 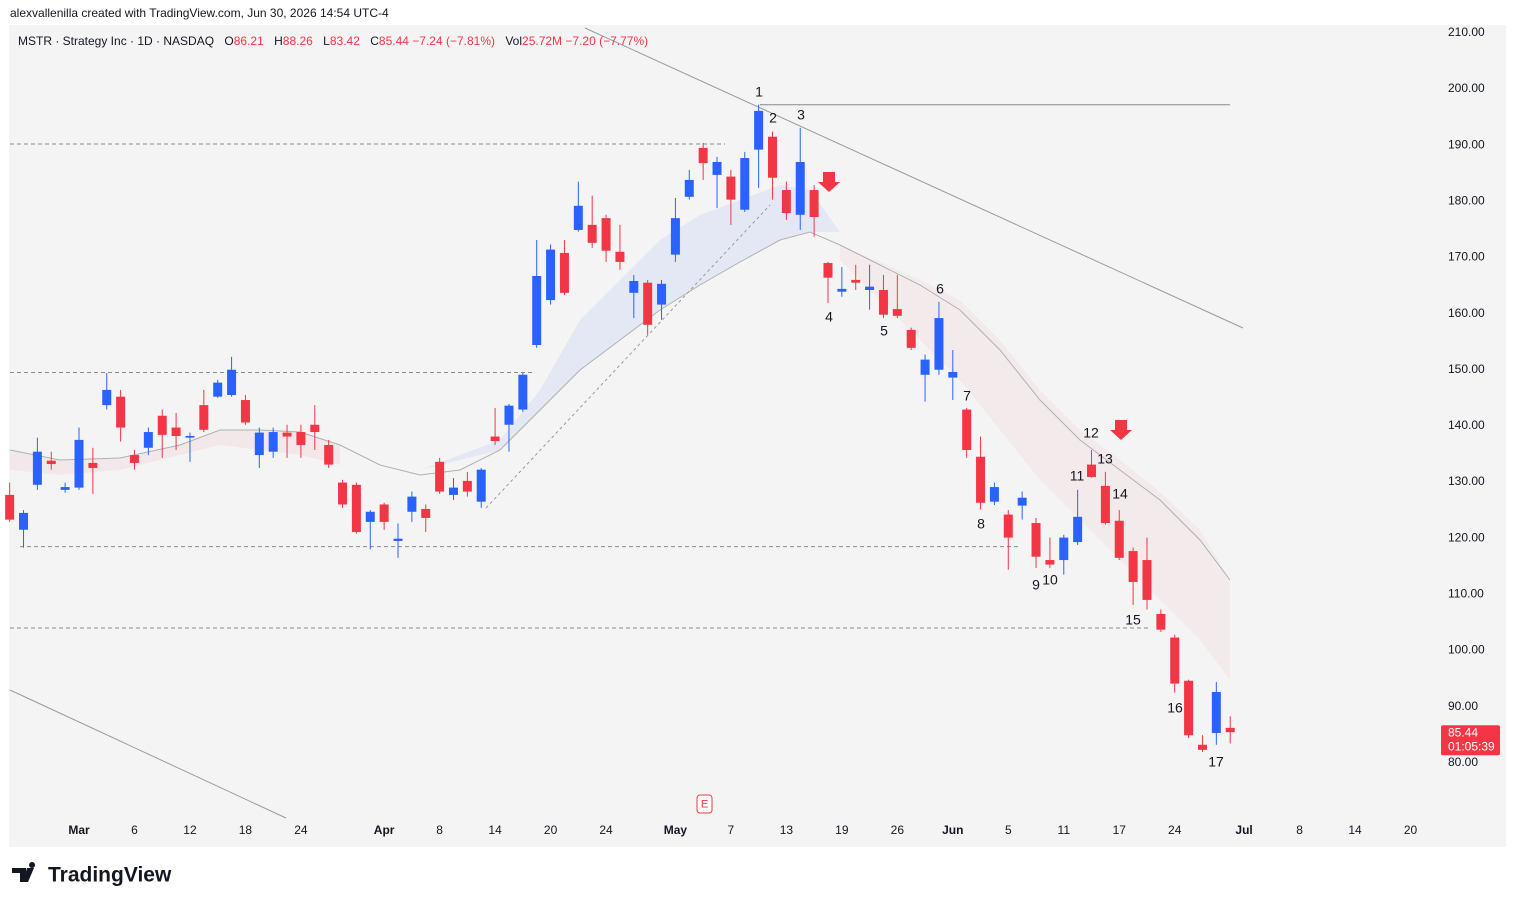 What do you see at coordinates (1120, 830) in the screenshot?
I see `x-tick-label: 17` at bounding box center [1120, 830].